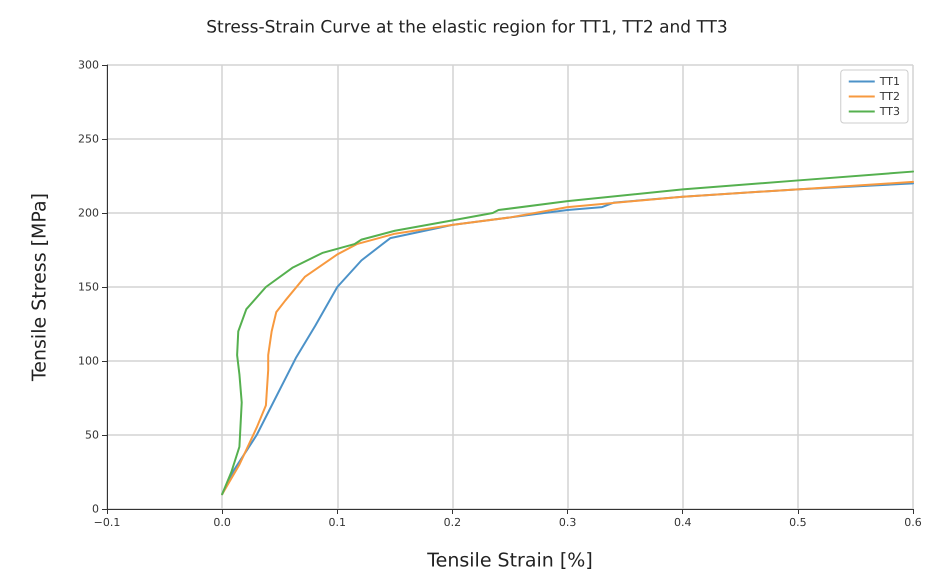 The height and width of the screenshot is (588, 934). Describe the element at coordinates (467, 28) in the screenshot. I see `chart-title: Stress-Strain Curve at the elastic region for TT1, TT2 and TT3` at that location.